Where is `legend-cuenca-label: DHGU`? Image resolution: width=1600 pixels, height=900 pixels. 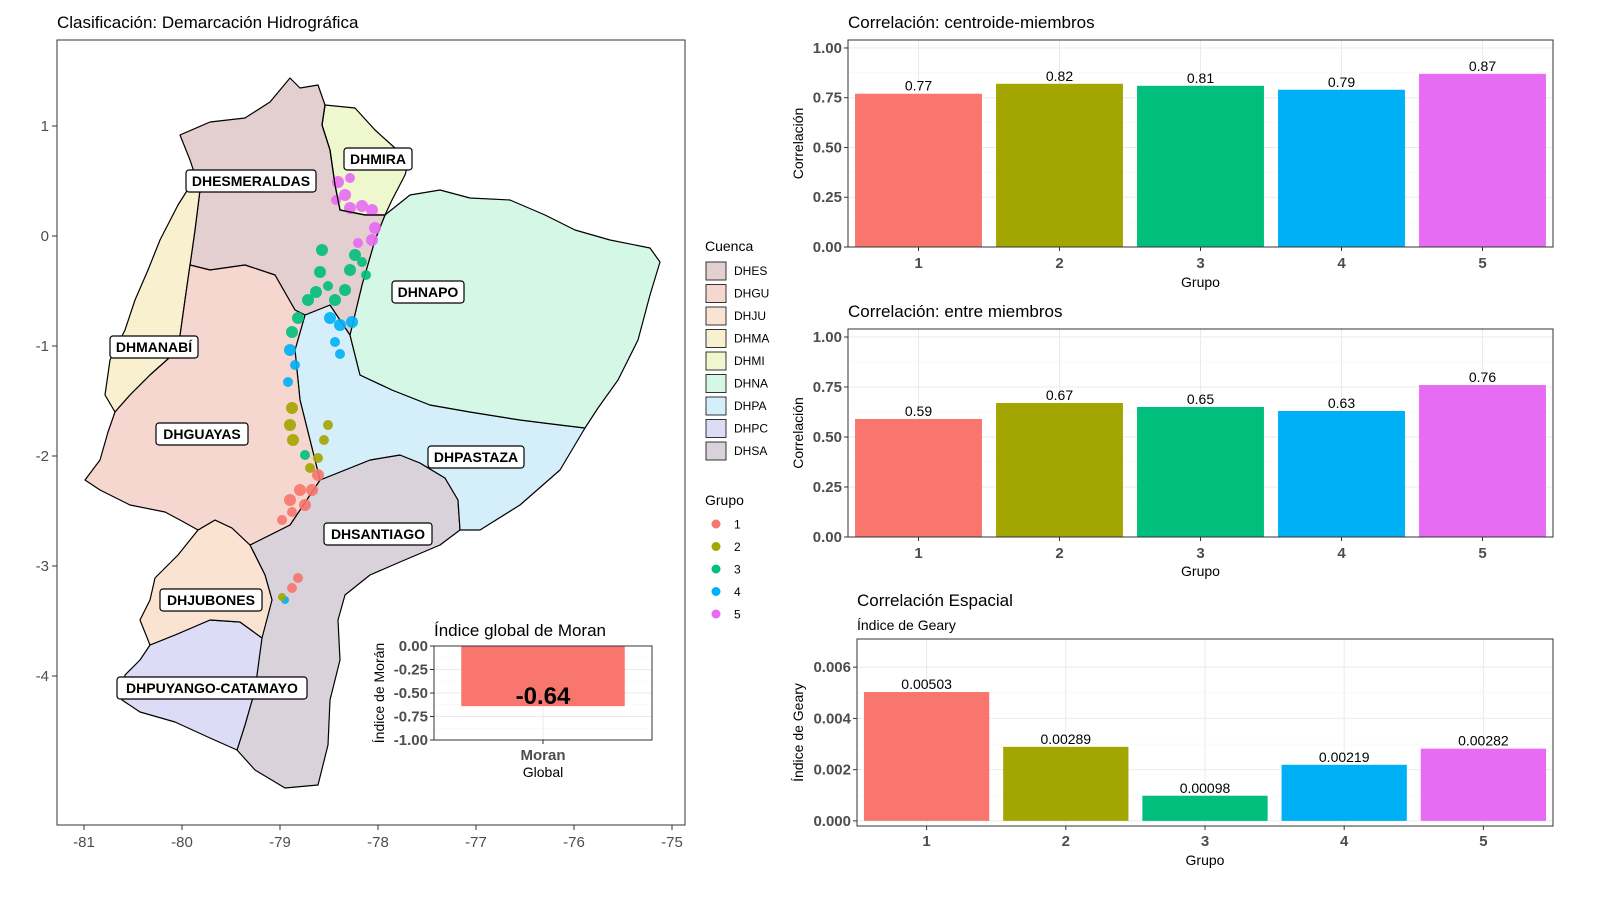 legend-cuenca-label: DHGU is located at coordinates (751, 294).